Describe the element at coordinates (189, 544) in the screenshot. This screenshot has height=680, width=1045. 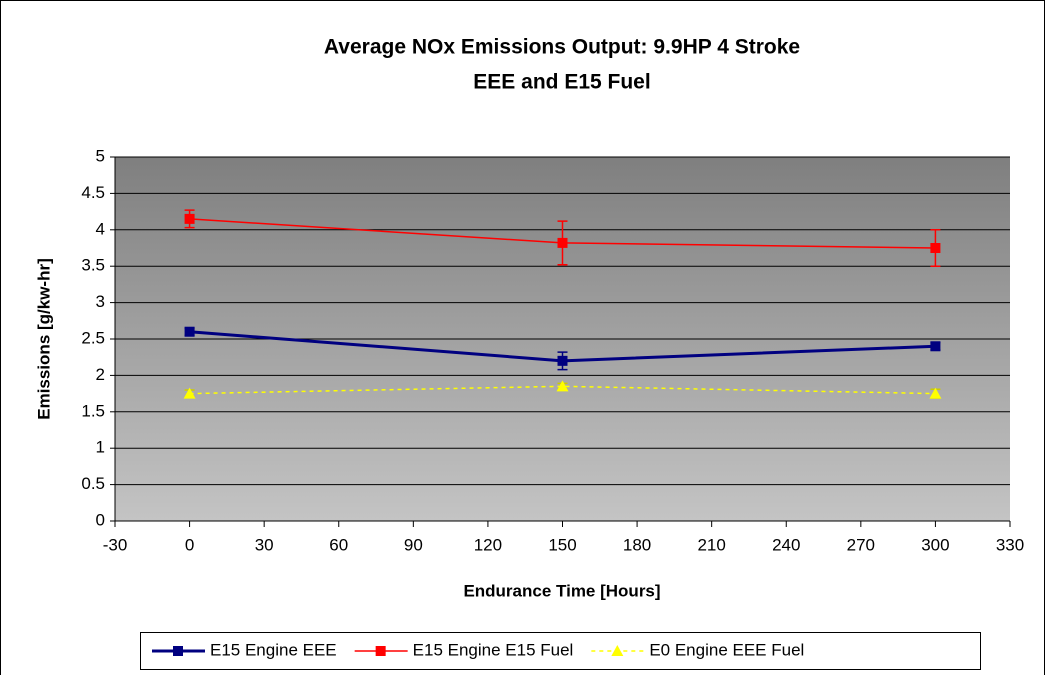
I see `x-tick-label: 0` at that location.